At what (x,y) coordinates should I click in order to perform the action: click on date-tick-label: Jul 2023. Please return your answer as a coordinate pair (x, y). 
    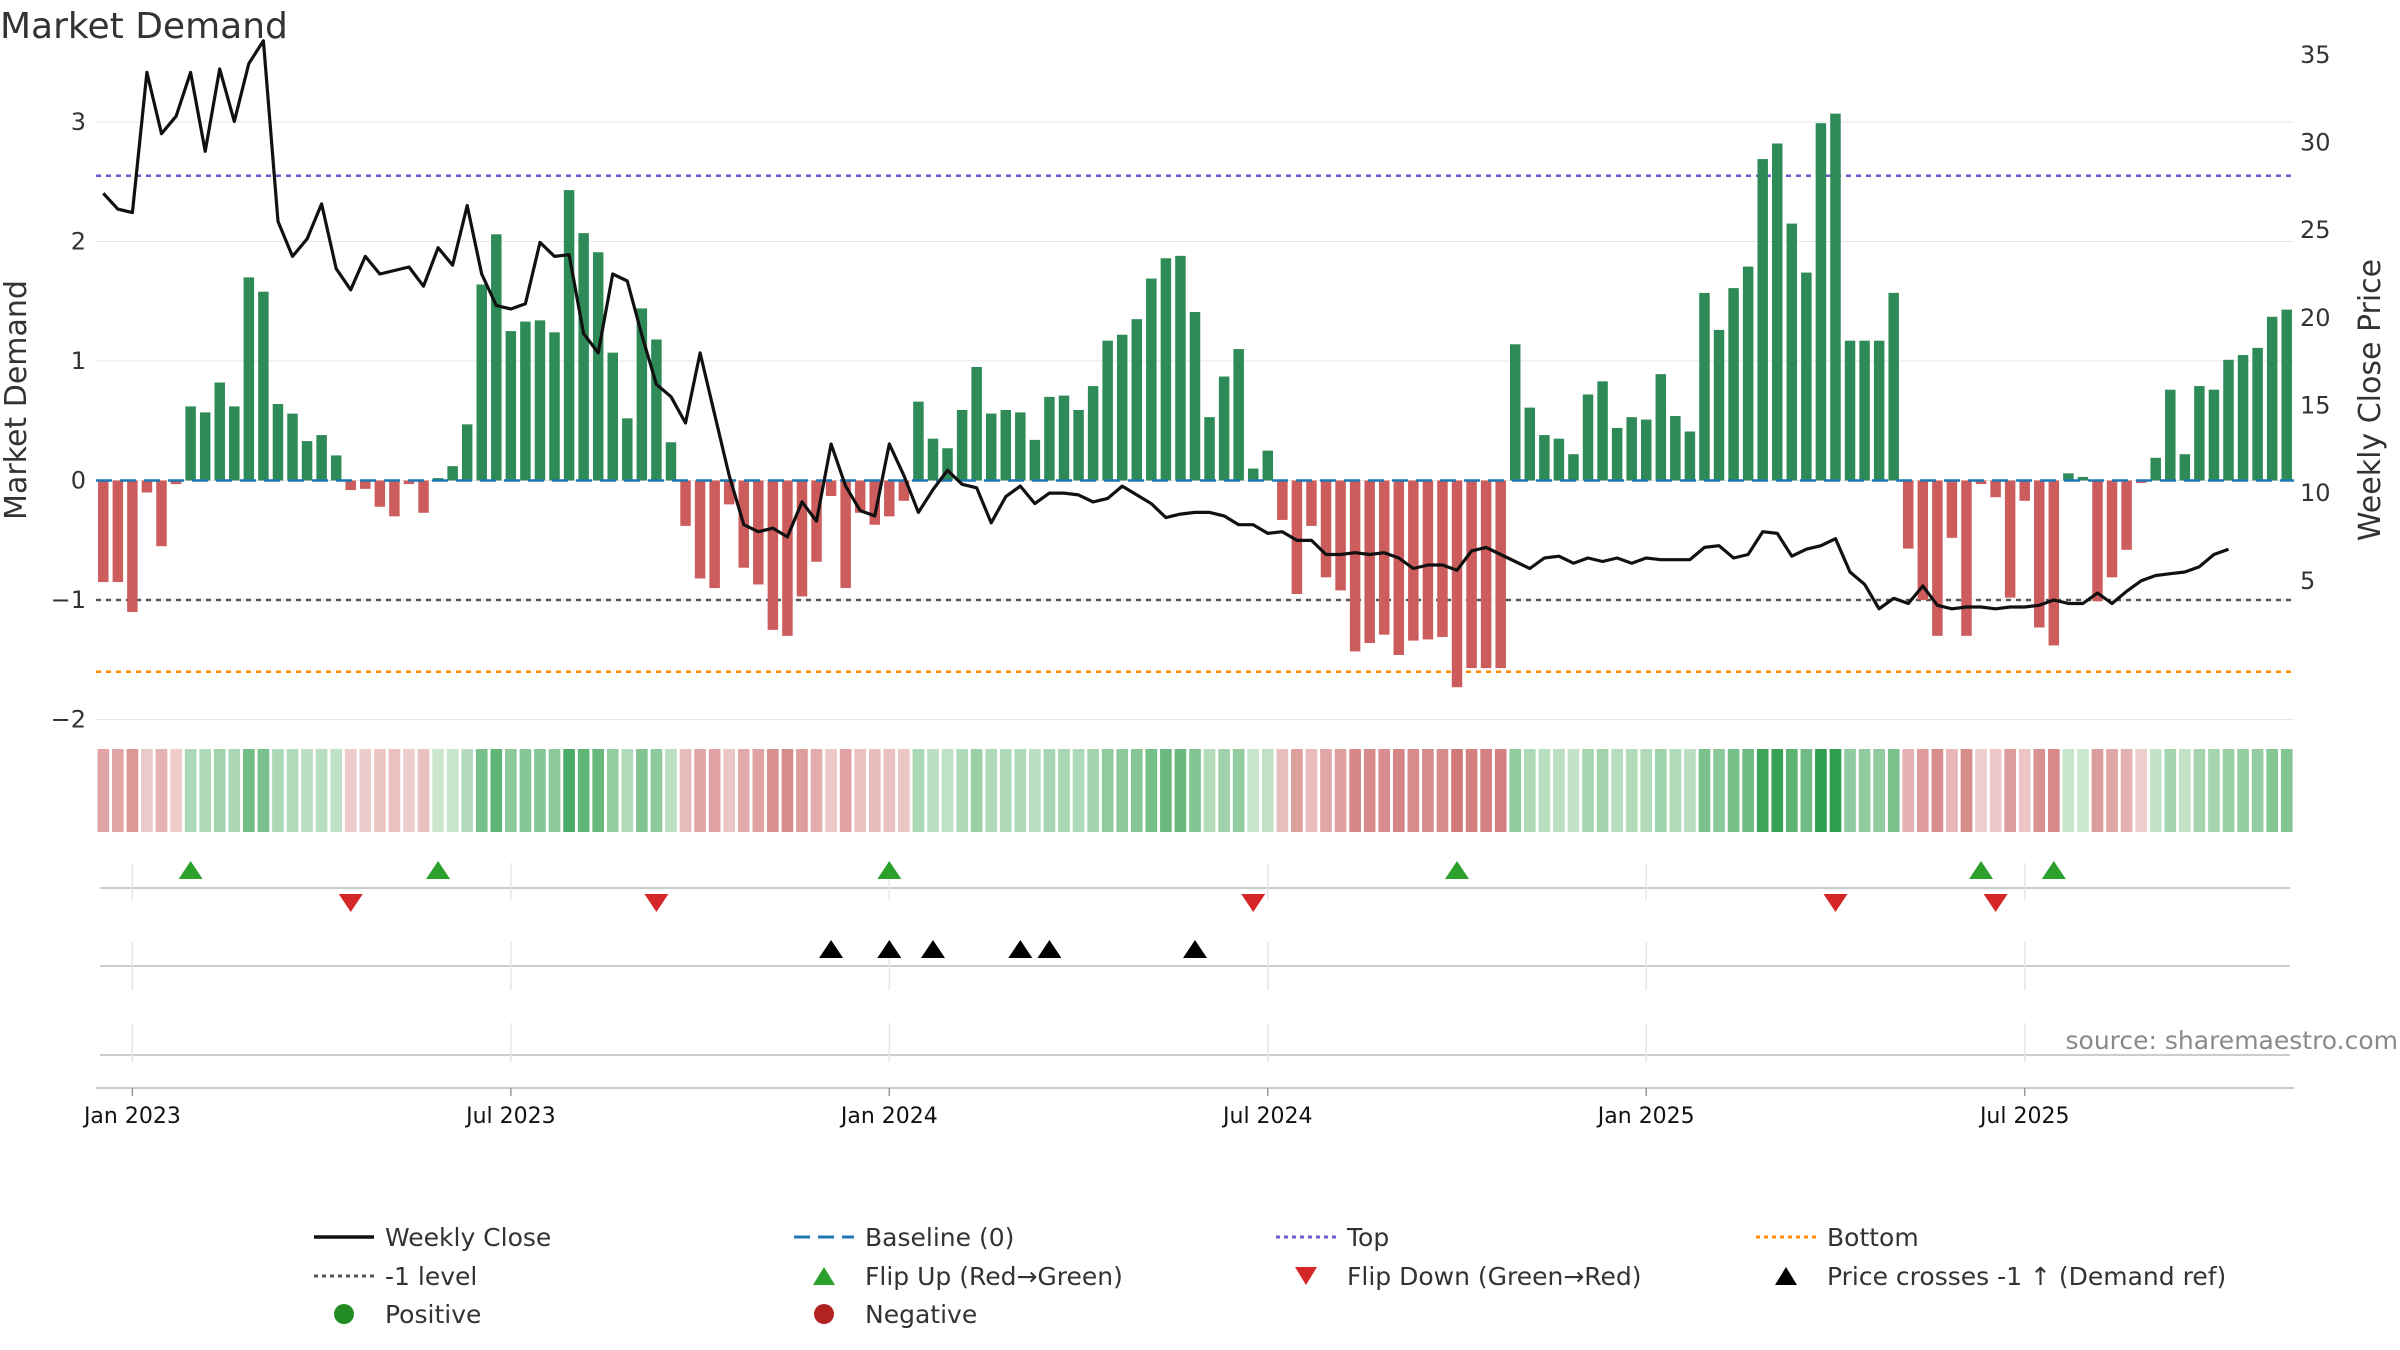
    Looking at the image, I should click on (510, 1116).